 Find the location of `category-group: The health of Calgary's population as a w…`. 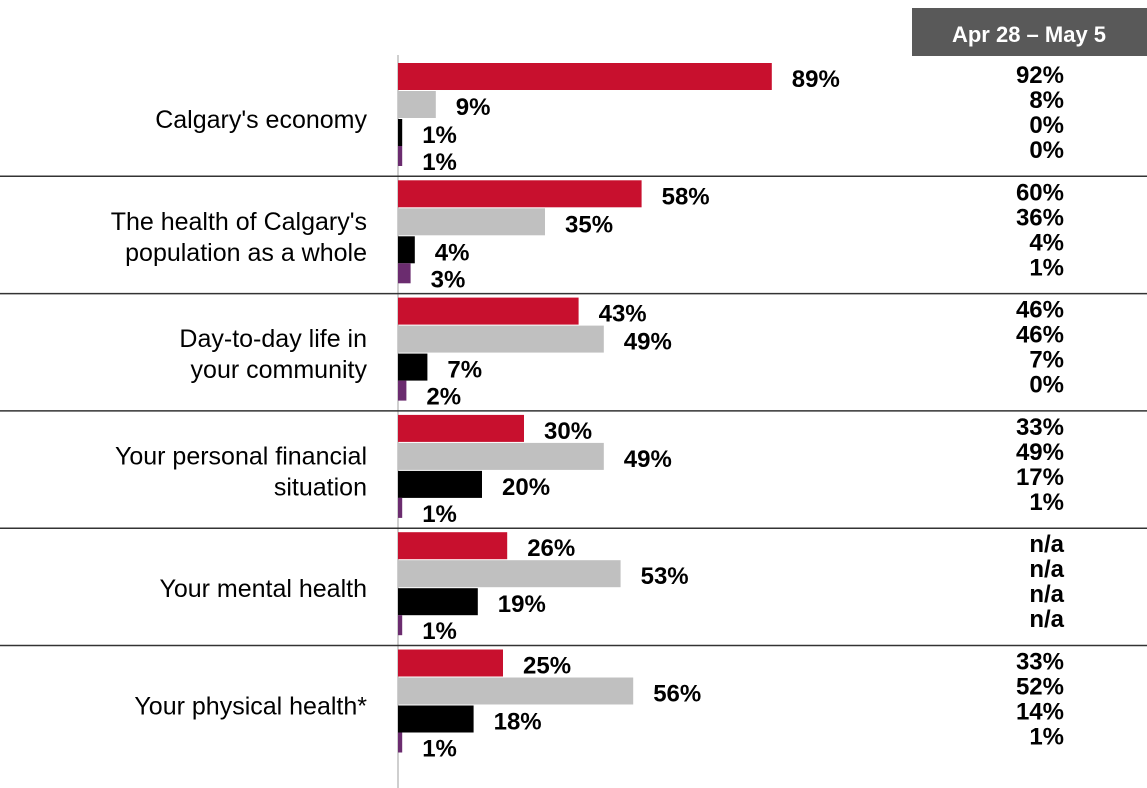

category-group: The health of Calgary's population as a w… is located at coordinates (573, 237).